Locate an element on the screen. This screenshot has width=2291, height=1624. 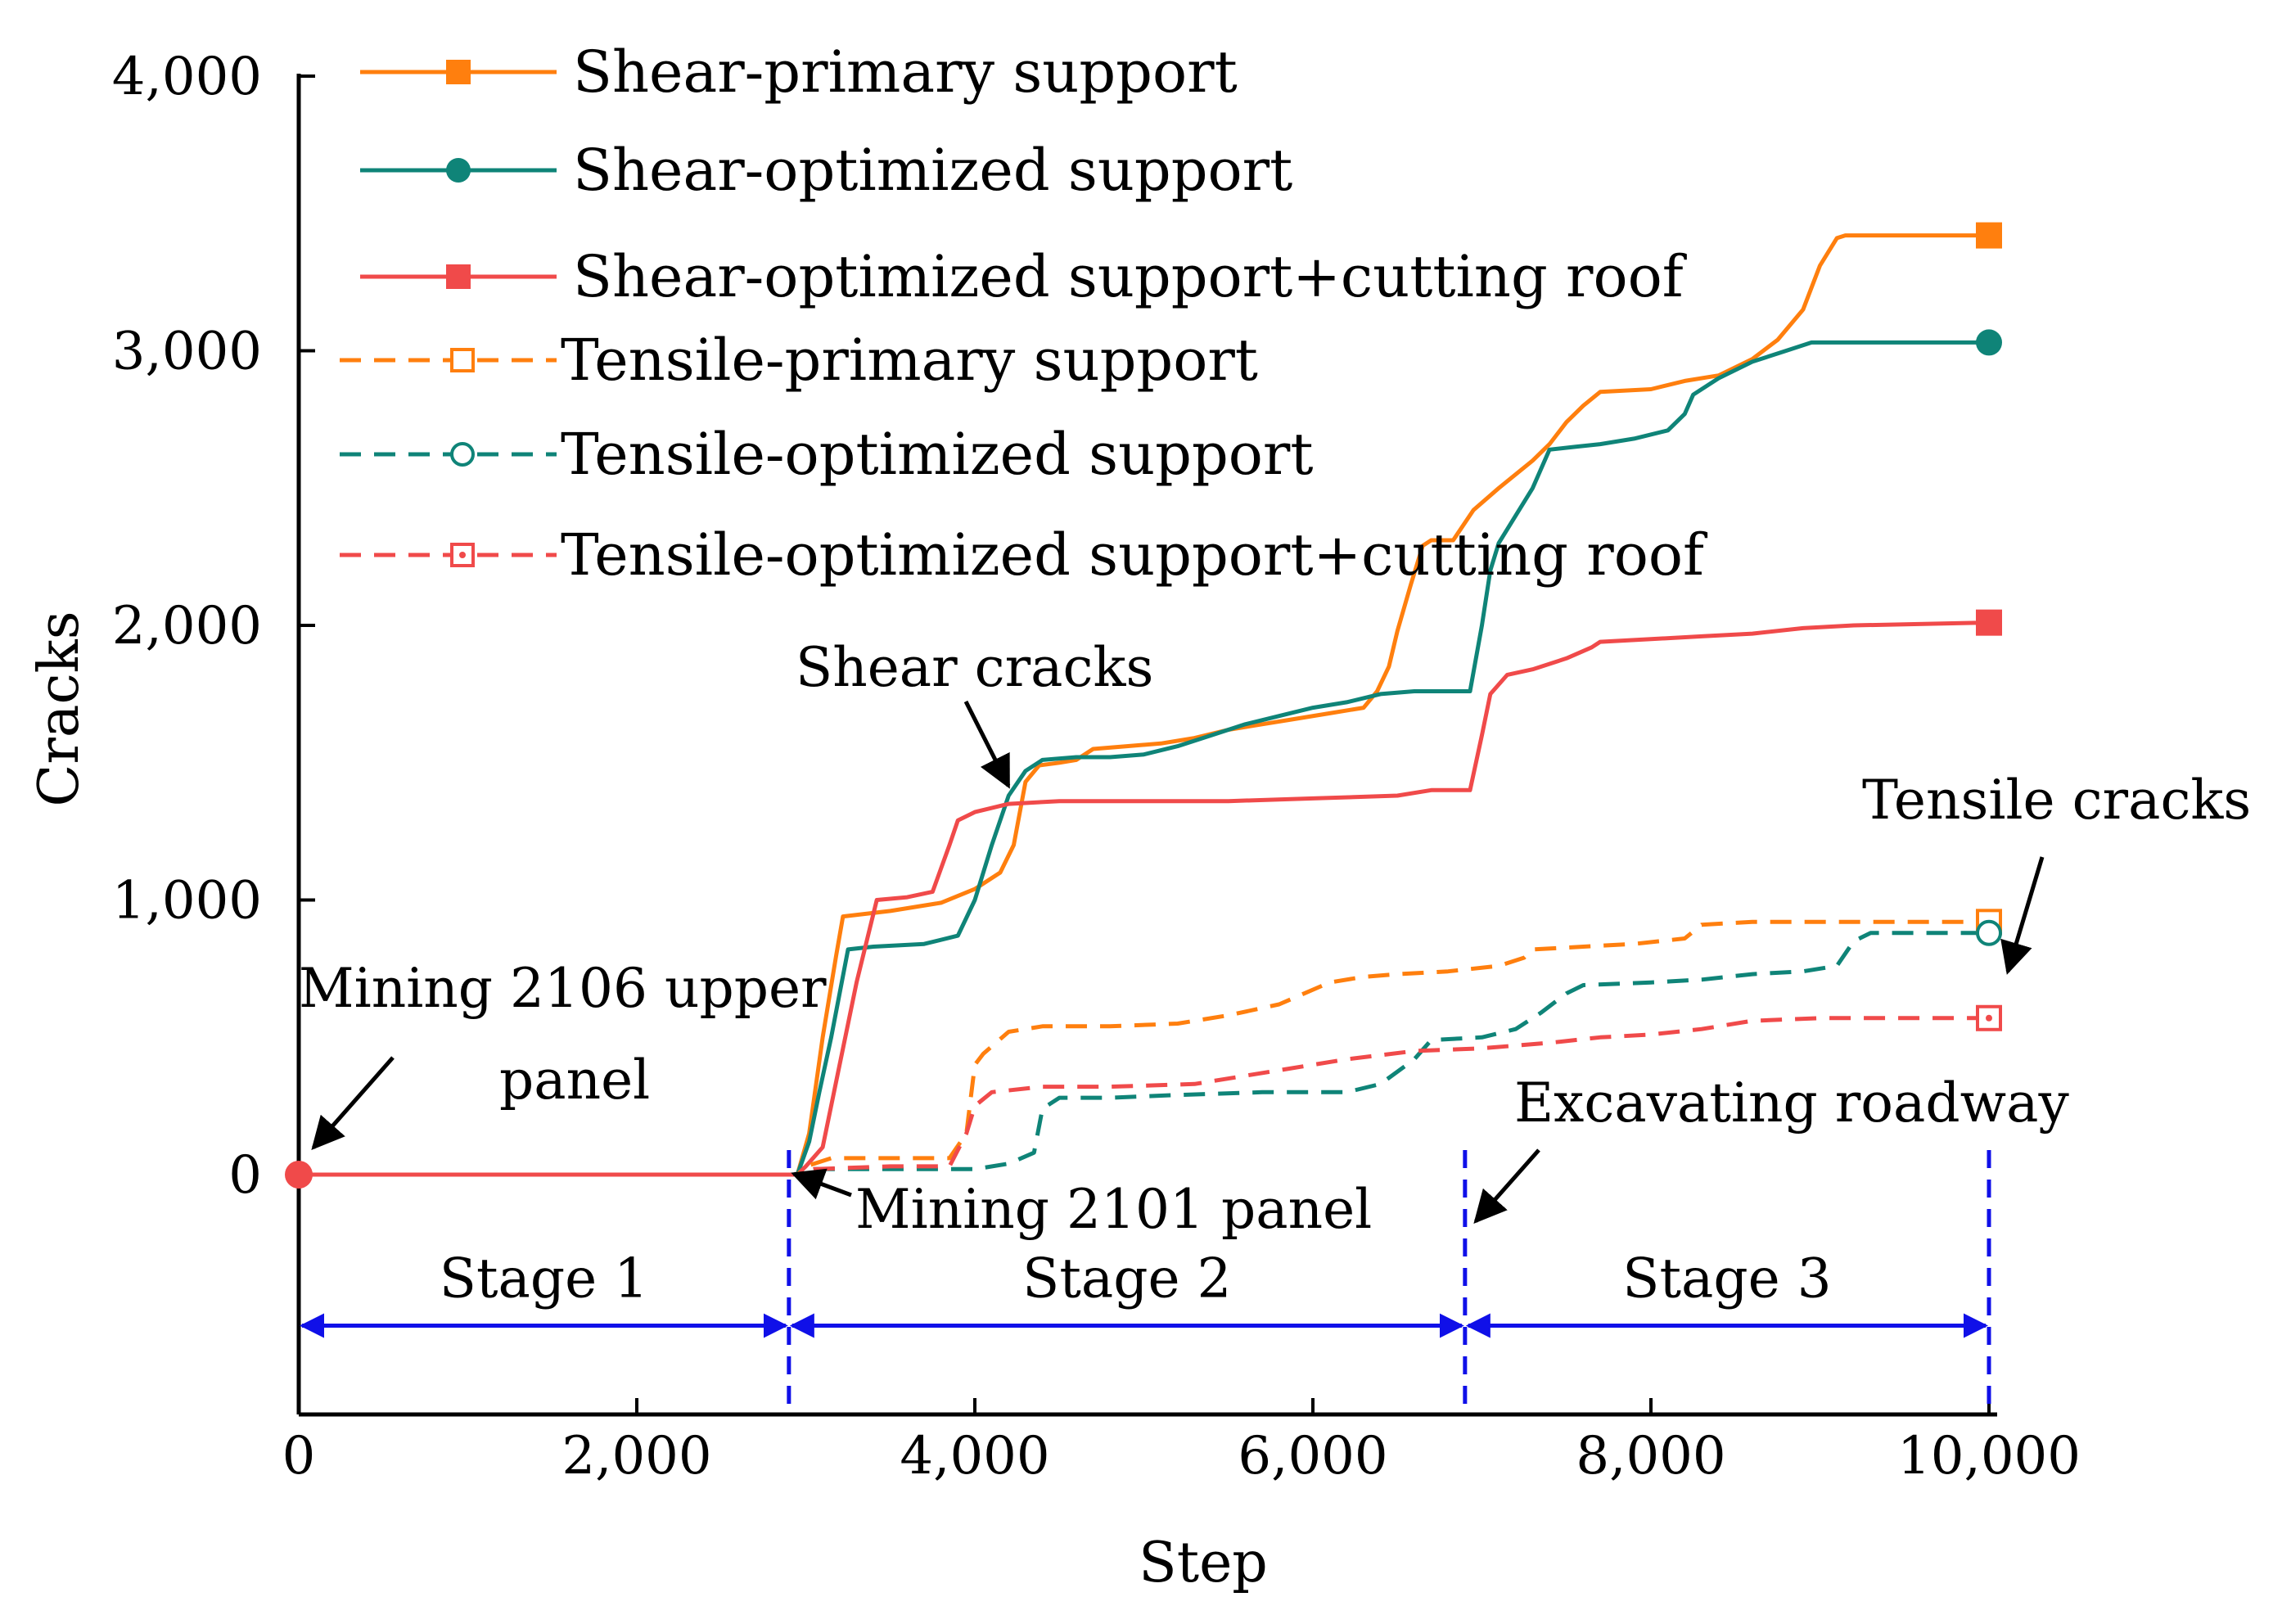
legend-entry-1: Shear-primary support is located at coordinates (799, 72).